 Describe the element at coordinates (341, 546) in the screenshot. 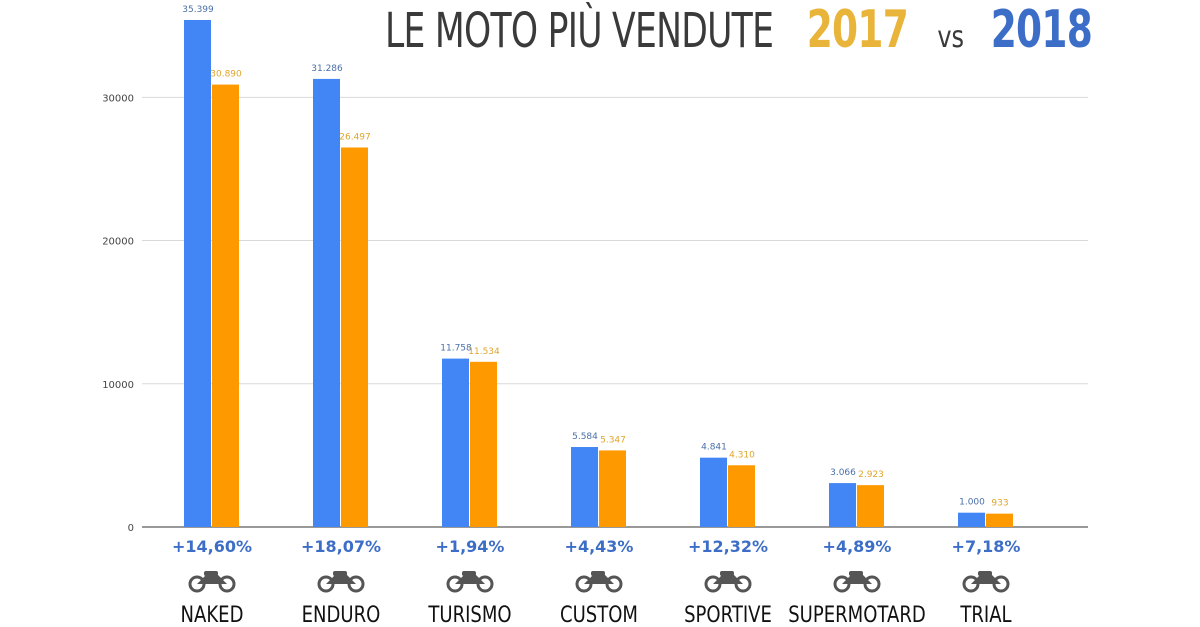

I see `percent-change-label: +18,07%` at that location.